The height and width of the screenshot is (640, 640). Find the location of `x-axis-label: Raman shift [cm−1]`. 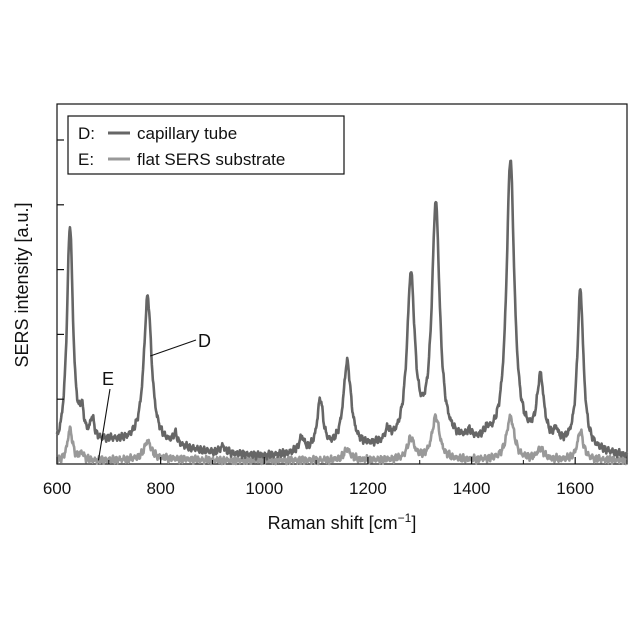

x-axis-label: Raman shift [cm−1] is located at coordinates (342, 522).